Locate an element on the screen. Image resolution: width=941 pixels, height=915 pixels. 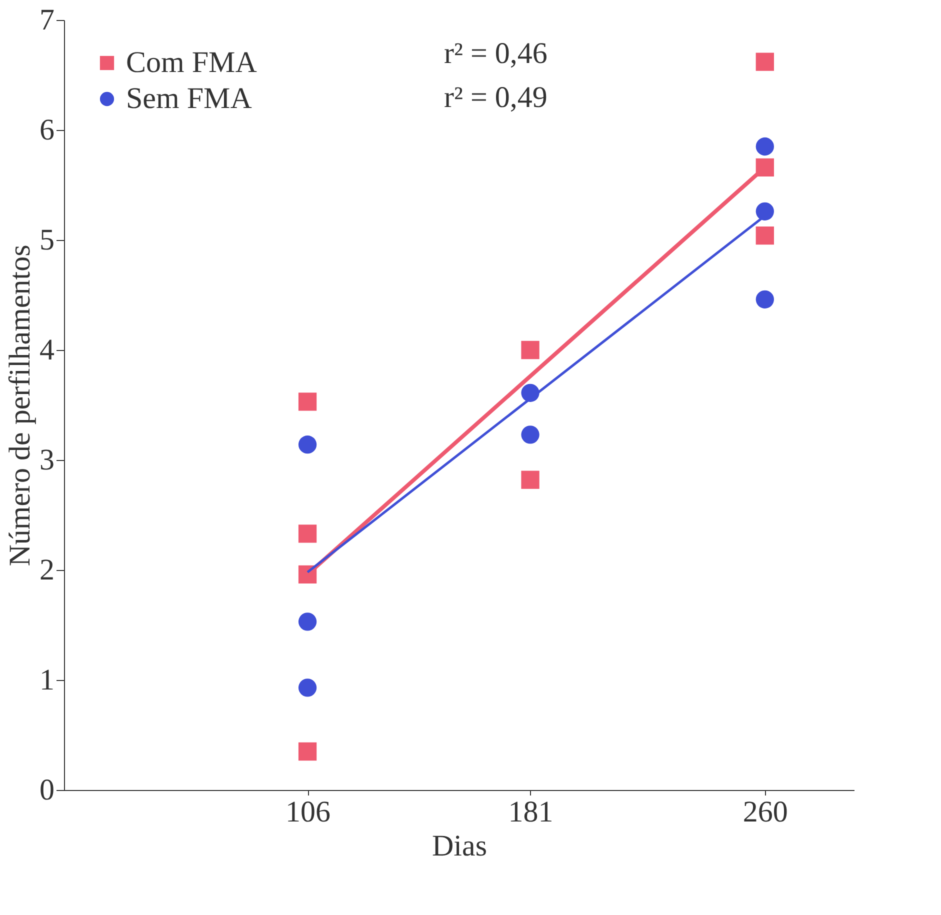
x-tick-label: 181 is located at coordinates (531, 812).